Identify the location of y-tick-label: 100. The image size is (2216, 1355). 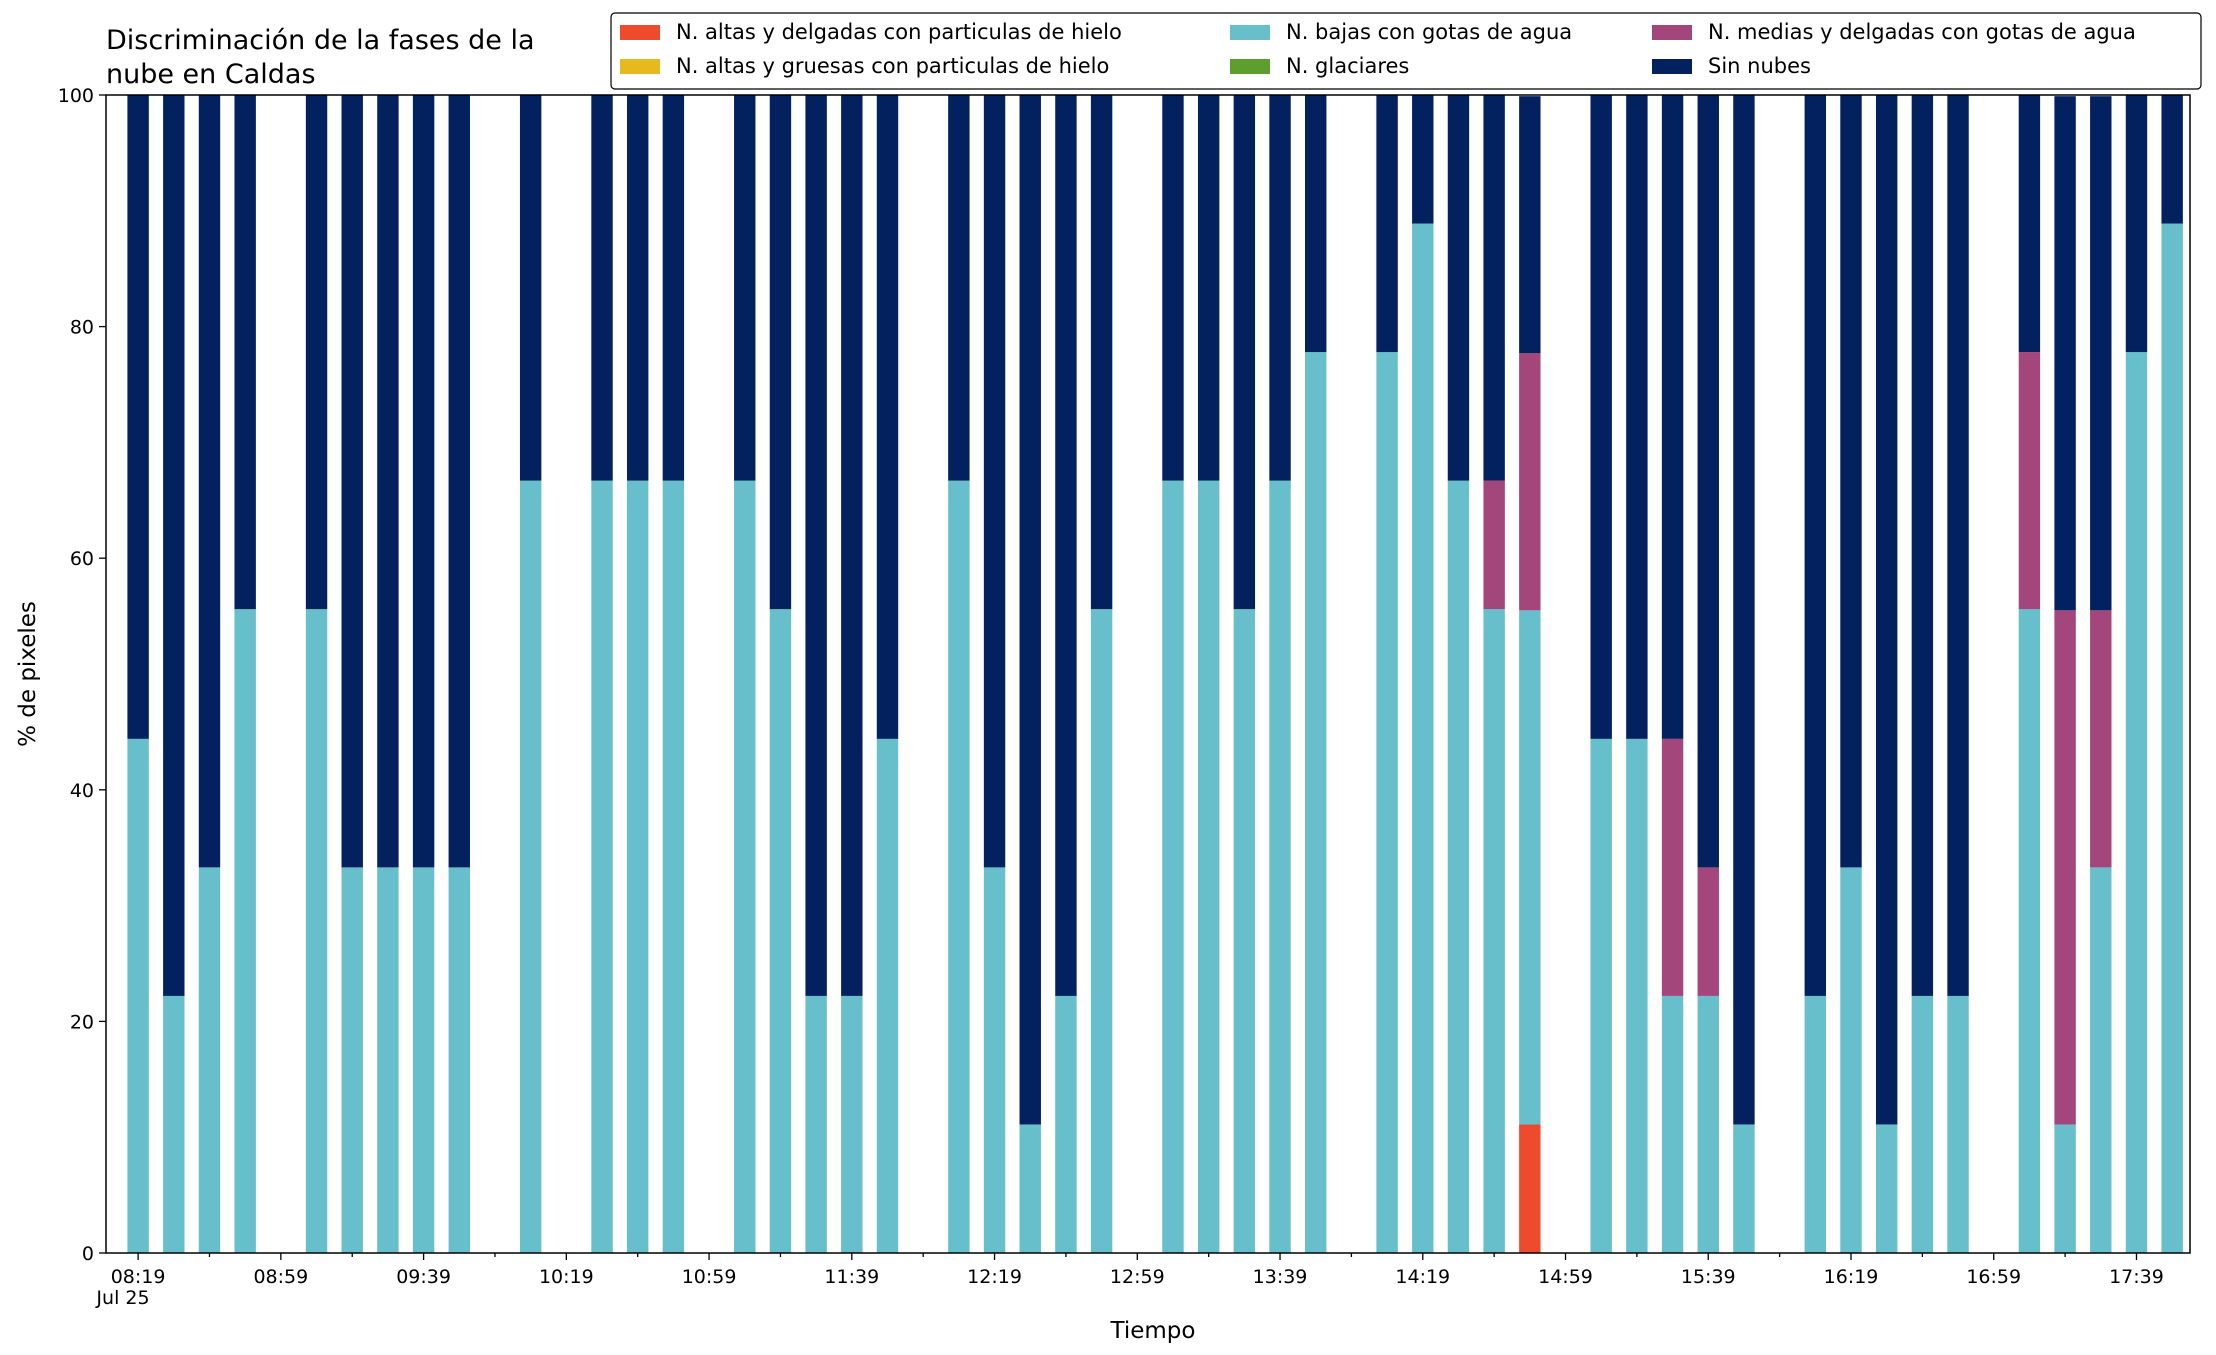
(76, 96).